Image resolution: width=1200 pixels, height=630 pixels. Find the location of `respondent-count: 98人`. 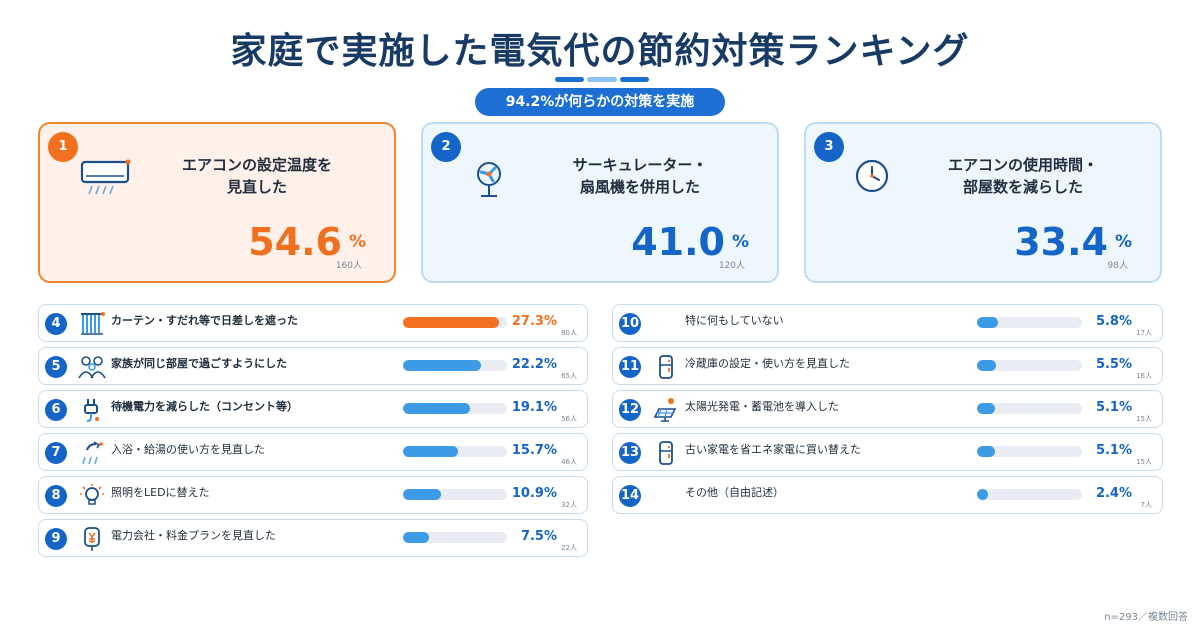

respondent-count: 98人 is located at coordinates (1117, 266).